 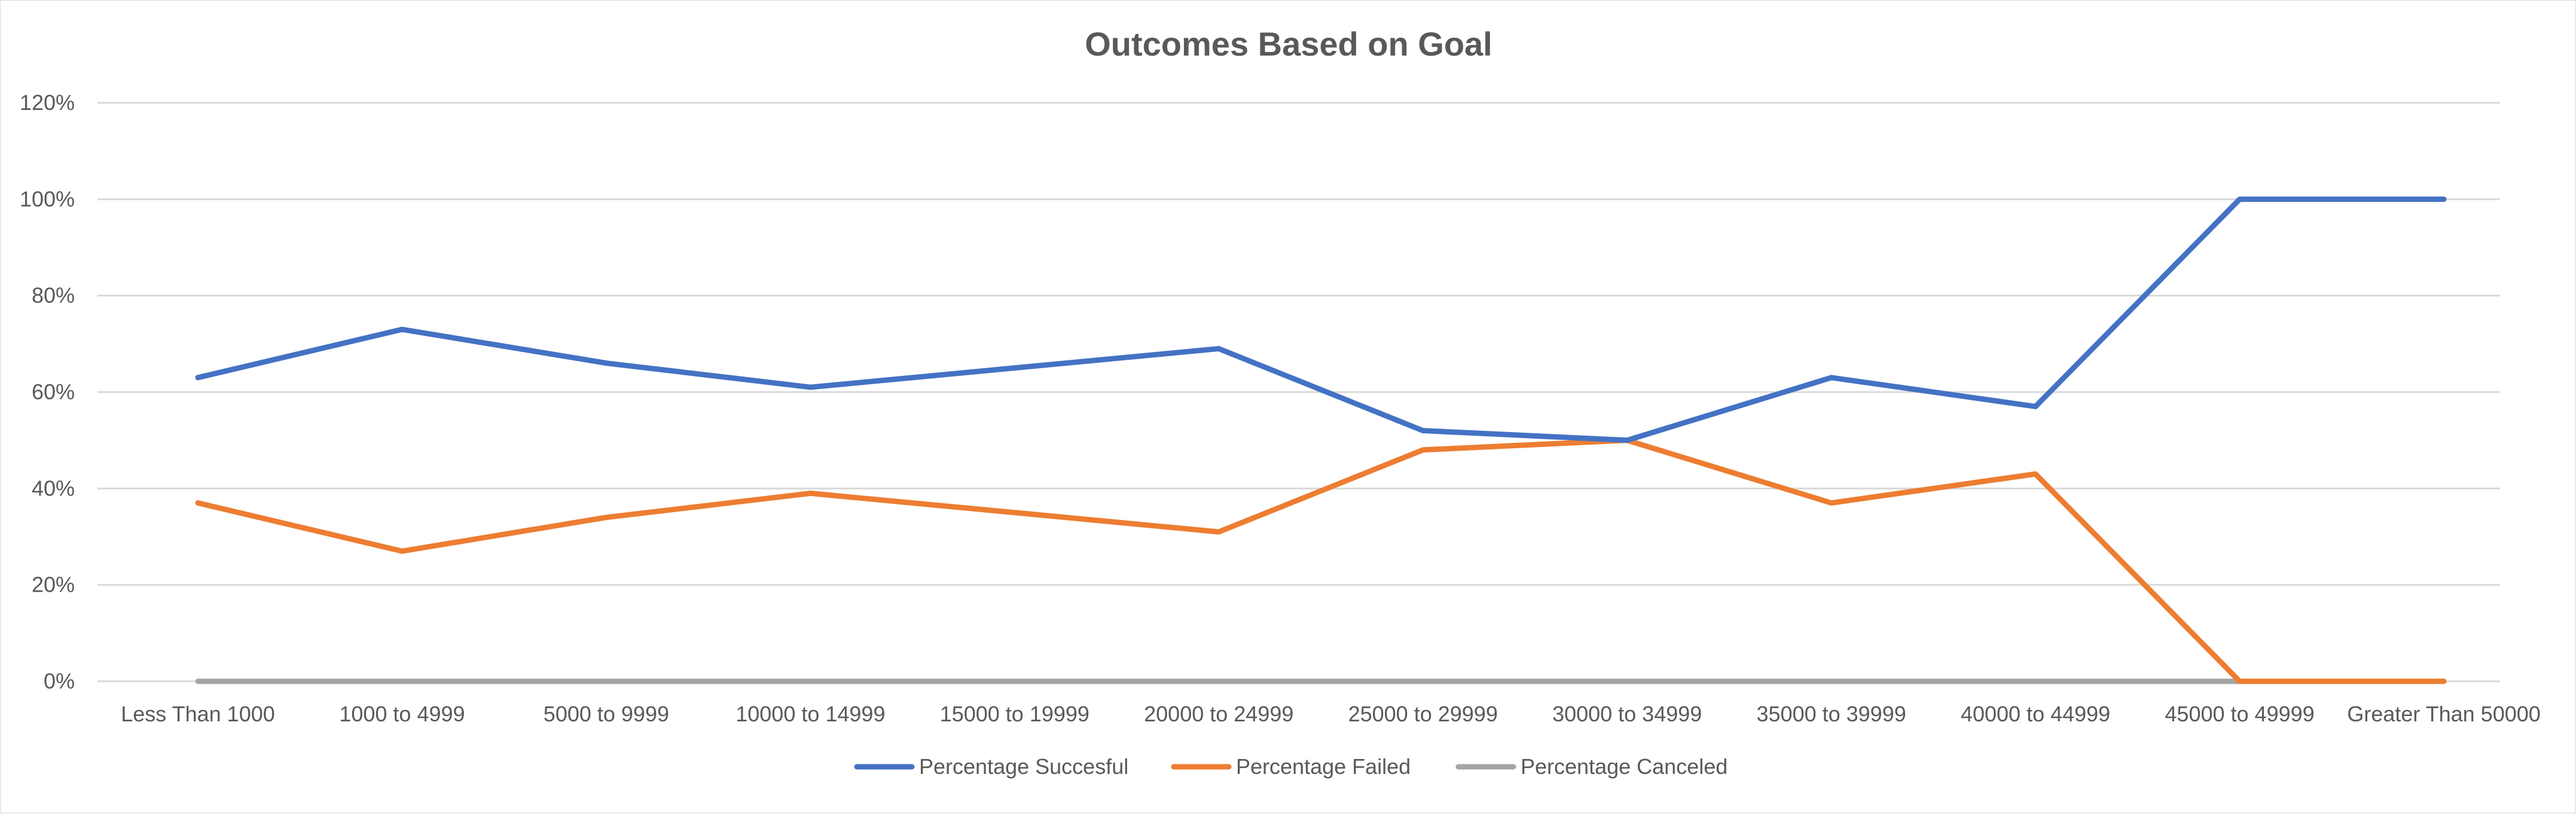 I want to click on chart-title: Outcomes Based on Goal, so click(x=1289, y=44).